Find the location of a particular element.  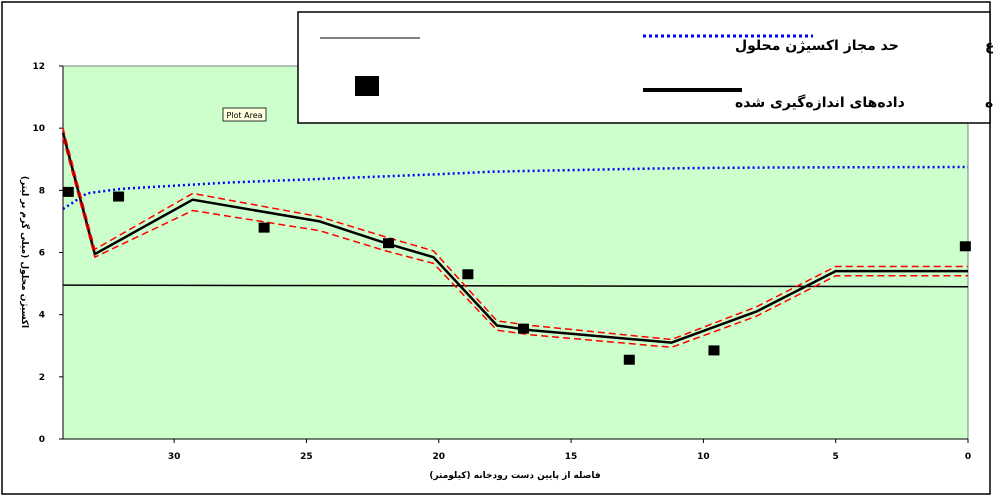

svg-text: Plot Area is located at coordinates (244, 115).